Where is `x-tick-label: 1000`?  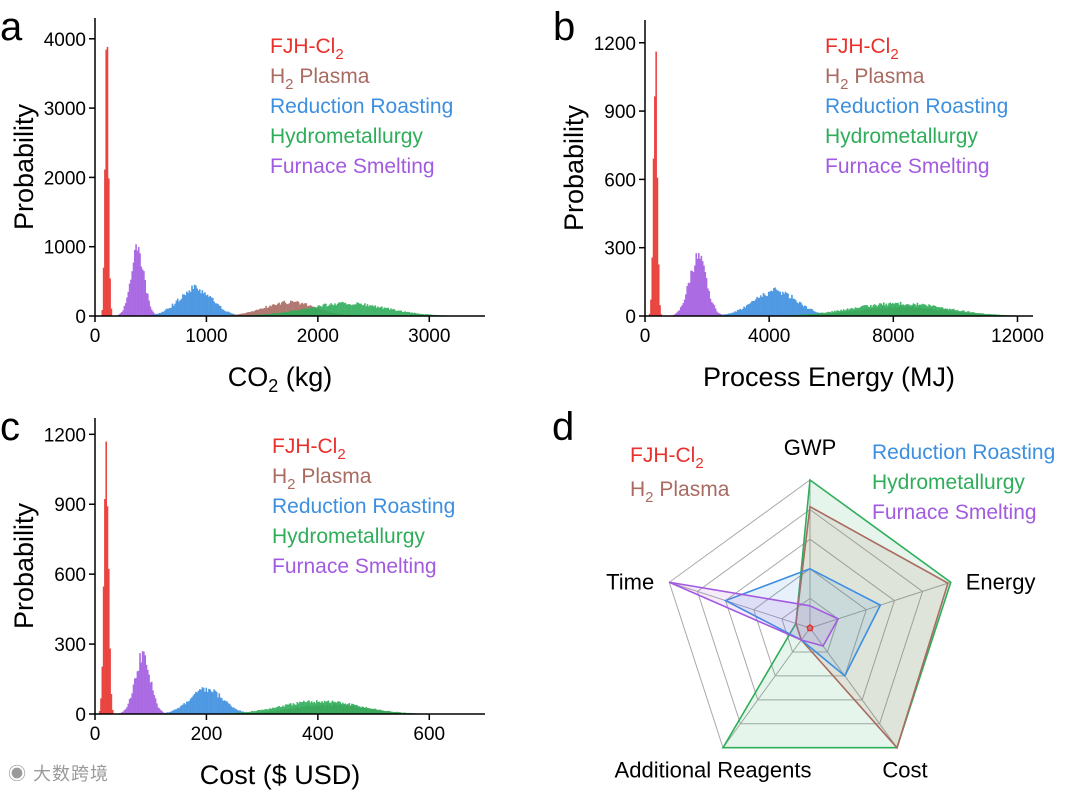
x-tick-label: 1000 is located at coordinates (206, 336).